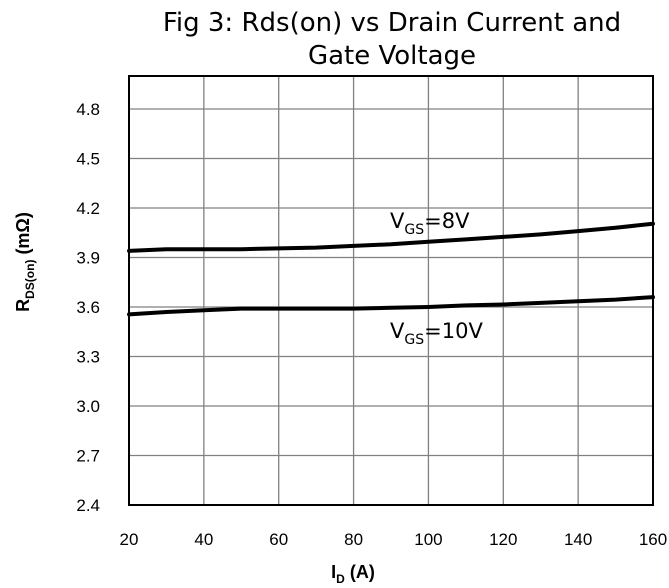 Image resolution: width=669 pixels, height=588 pixels. What do you see at coordinates (391, 269) in the screenshot?
I see `series-lines` at bounding box center [391, 269].